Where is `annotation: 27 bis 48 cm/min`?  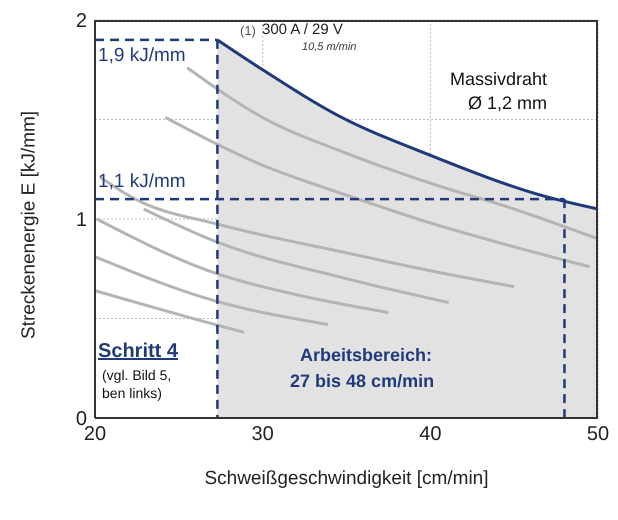 annotation: 27 bis 48 cm/min is located at coordinates (362, 381).